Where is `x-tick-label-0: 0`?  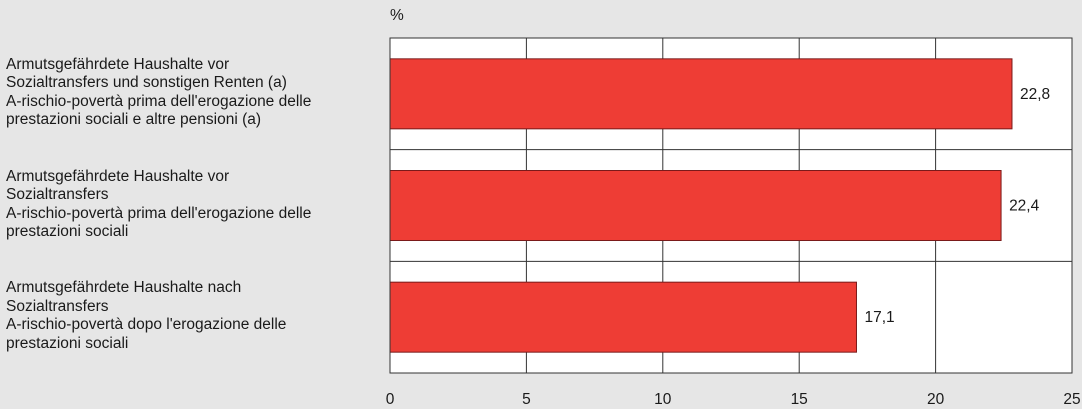
x-tick-label-0: 0 is located at coordinates (390, 399).